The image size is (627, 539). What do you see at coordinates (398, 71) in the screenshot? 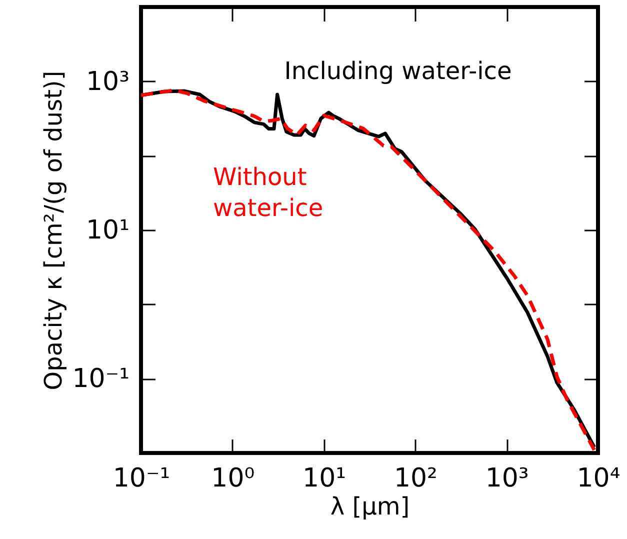
I see `series-label: Including water-ice` at bounding box center [398, 71].